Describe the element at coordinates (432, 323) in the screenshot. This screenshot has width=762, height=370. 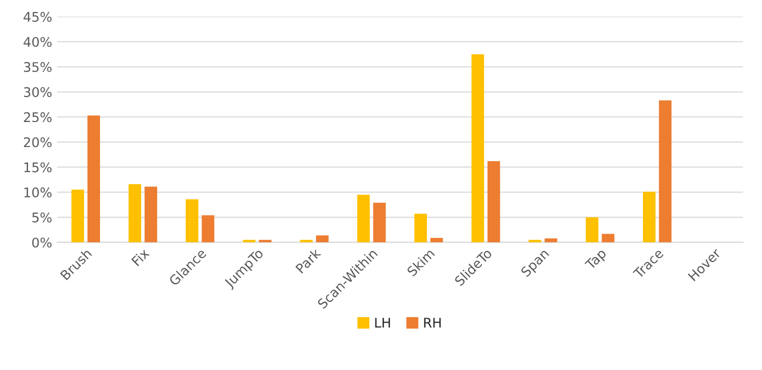
I see `legend-label: RH` at that location.